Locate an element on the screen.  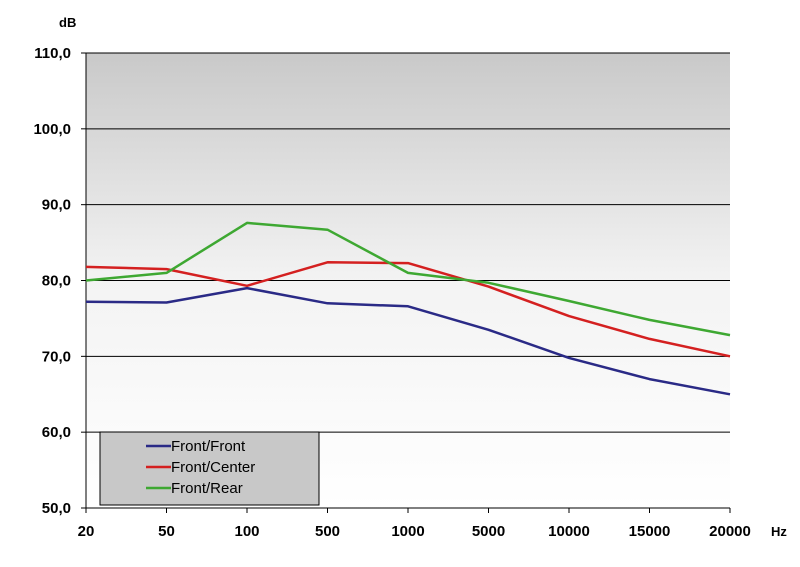
x-tick-label: 10000 is located at coordinates (569, 531).